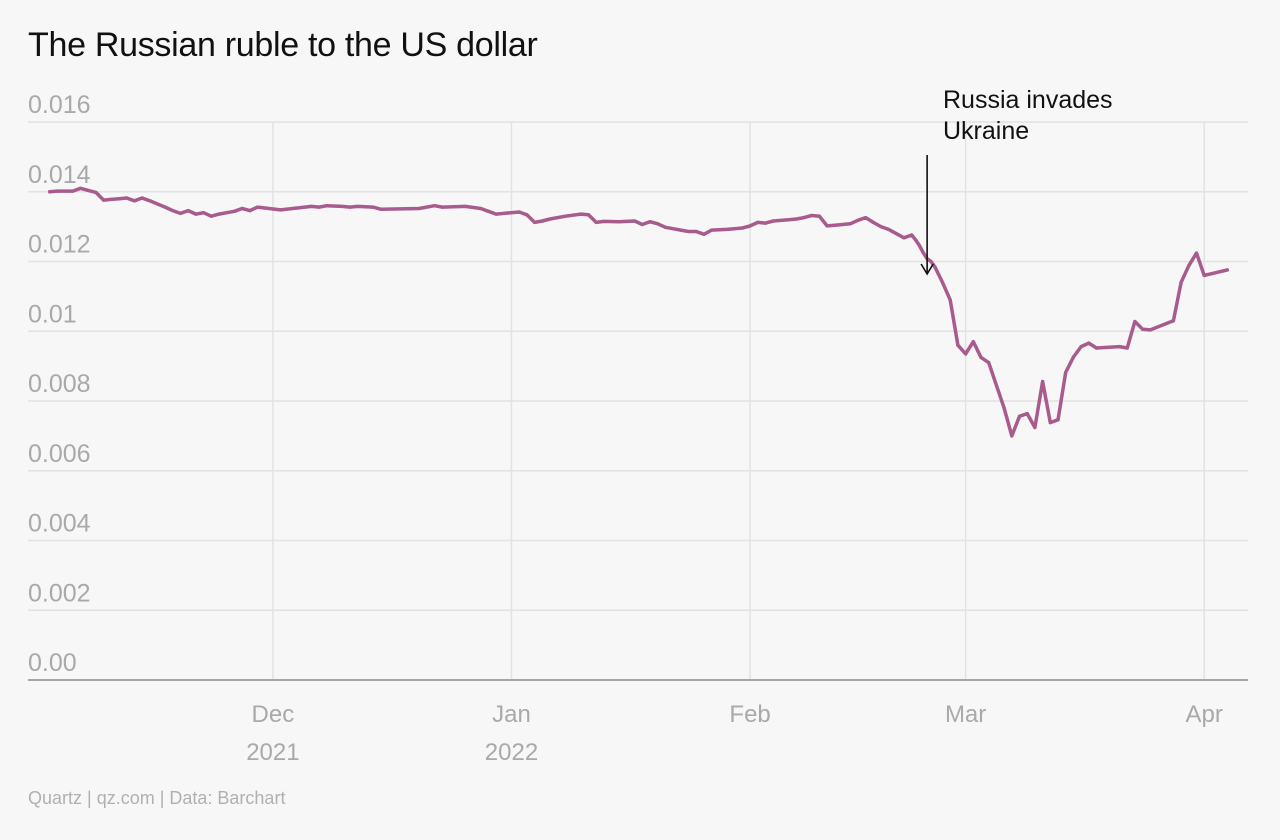 The width and height of the screenshot is (1280, 840). Describe the element at coordinates (986, 131) in the screenshot. I see `annotation-label-line2: Ukraine` at that location.